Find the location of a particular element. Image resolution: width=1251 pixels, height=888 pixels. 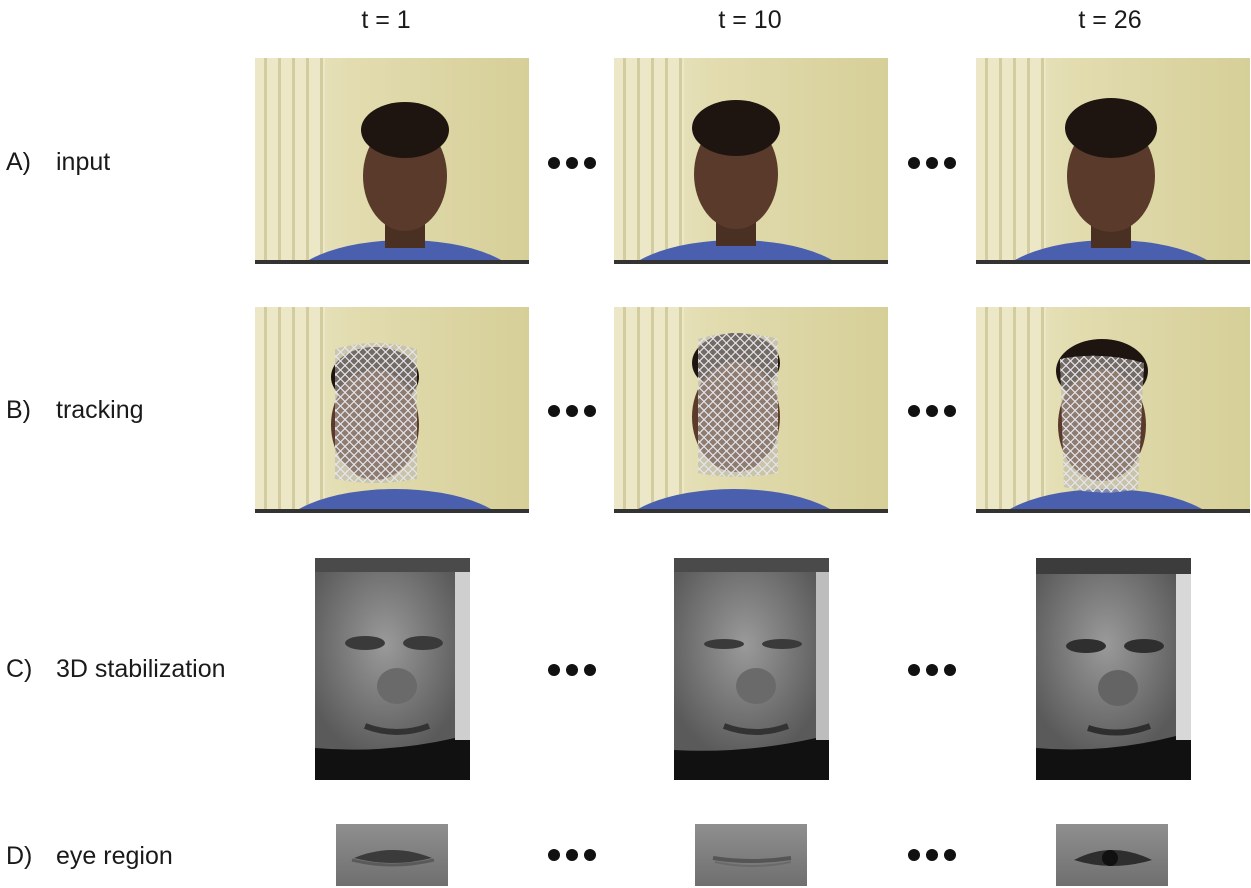

tracking-frame-t1 is located at coordinates (392, 410).